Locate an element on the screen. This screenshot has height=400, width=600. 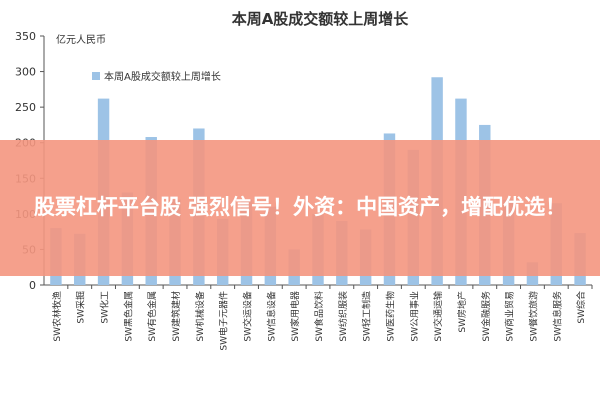
x-tick-label: SW公用事业 is located at coordinates (414, 316).